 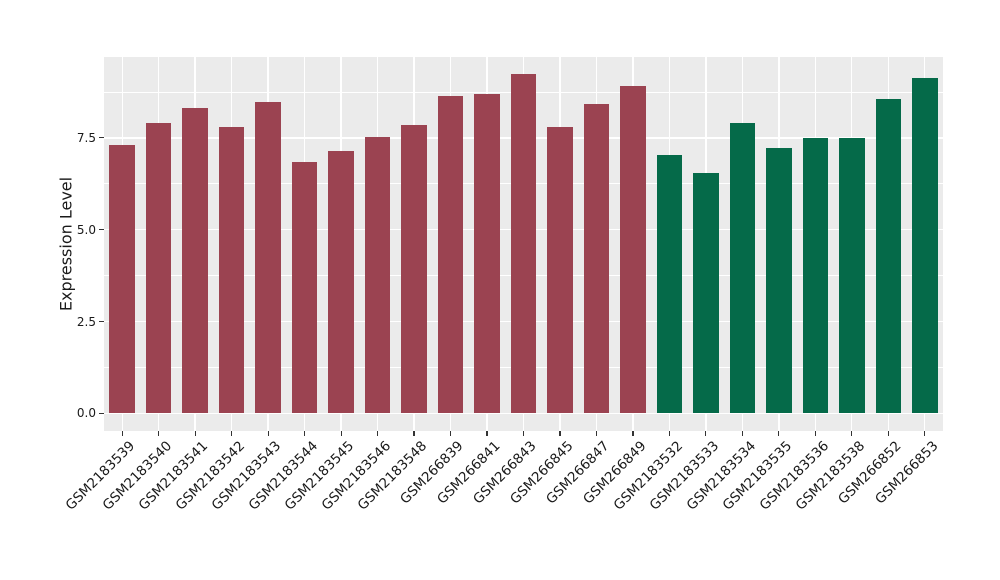 What do you see at coordinates (414, 269) in the screenshot?
I see `bar-GSM2183548` at bounding box center [414, 269].